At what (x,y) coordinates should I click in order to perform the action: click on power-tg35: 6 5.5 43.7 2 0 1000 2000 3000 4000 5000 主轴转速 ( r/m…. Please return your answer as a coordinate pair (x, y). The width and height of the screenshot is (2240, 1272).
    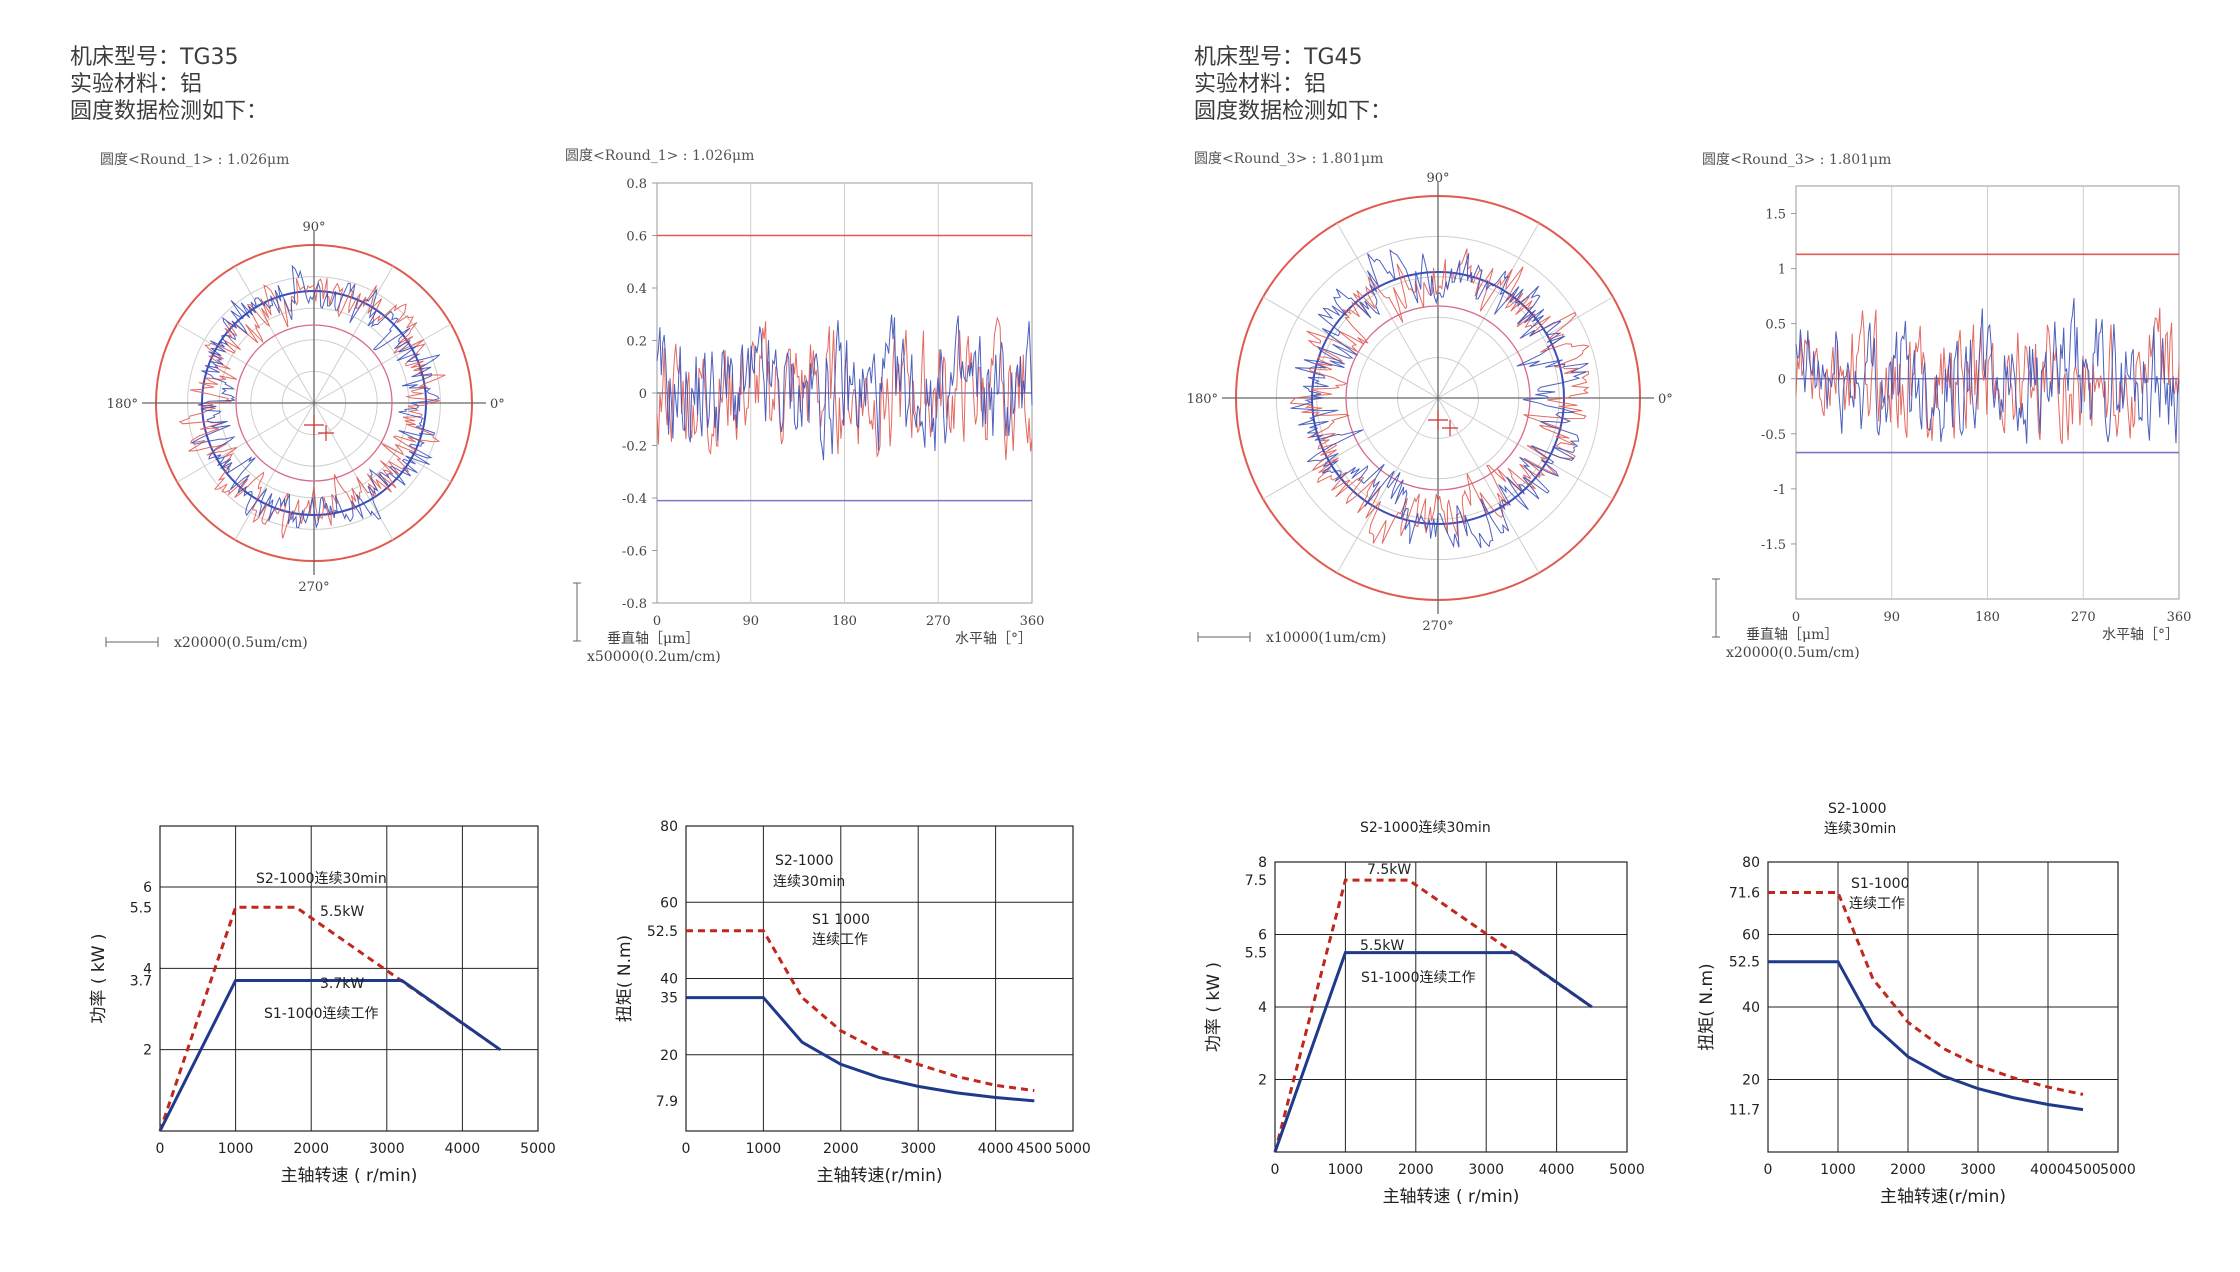
    Looking at the image, I should click on (322, 1005).